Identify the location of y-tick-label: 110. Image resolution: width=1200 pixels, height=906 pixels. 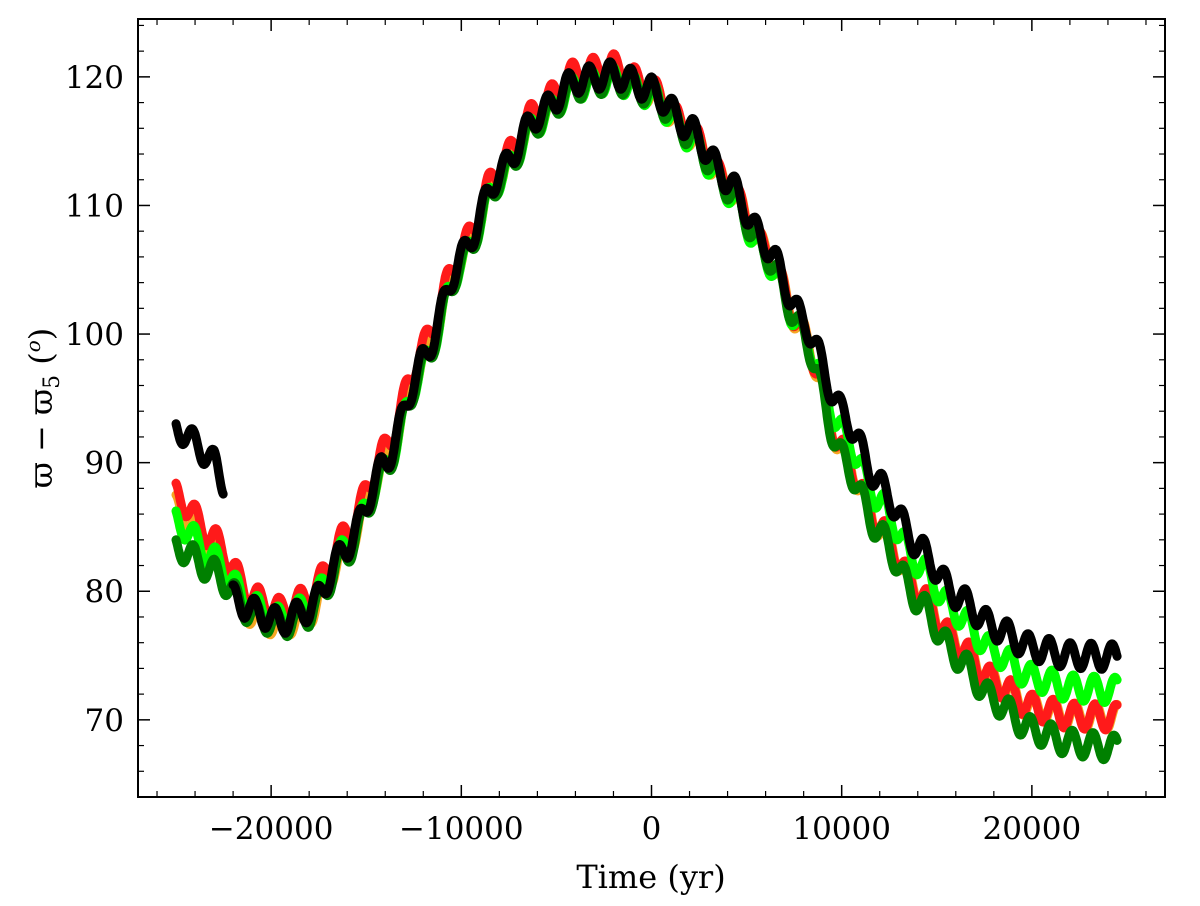
(94, 206).